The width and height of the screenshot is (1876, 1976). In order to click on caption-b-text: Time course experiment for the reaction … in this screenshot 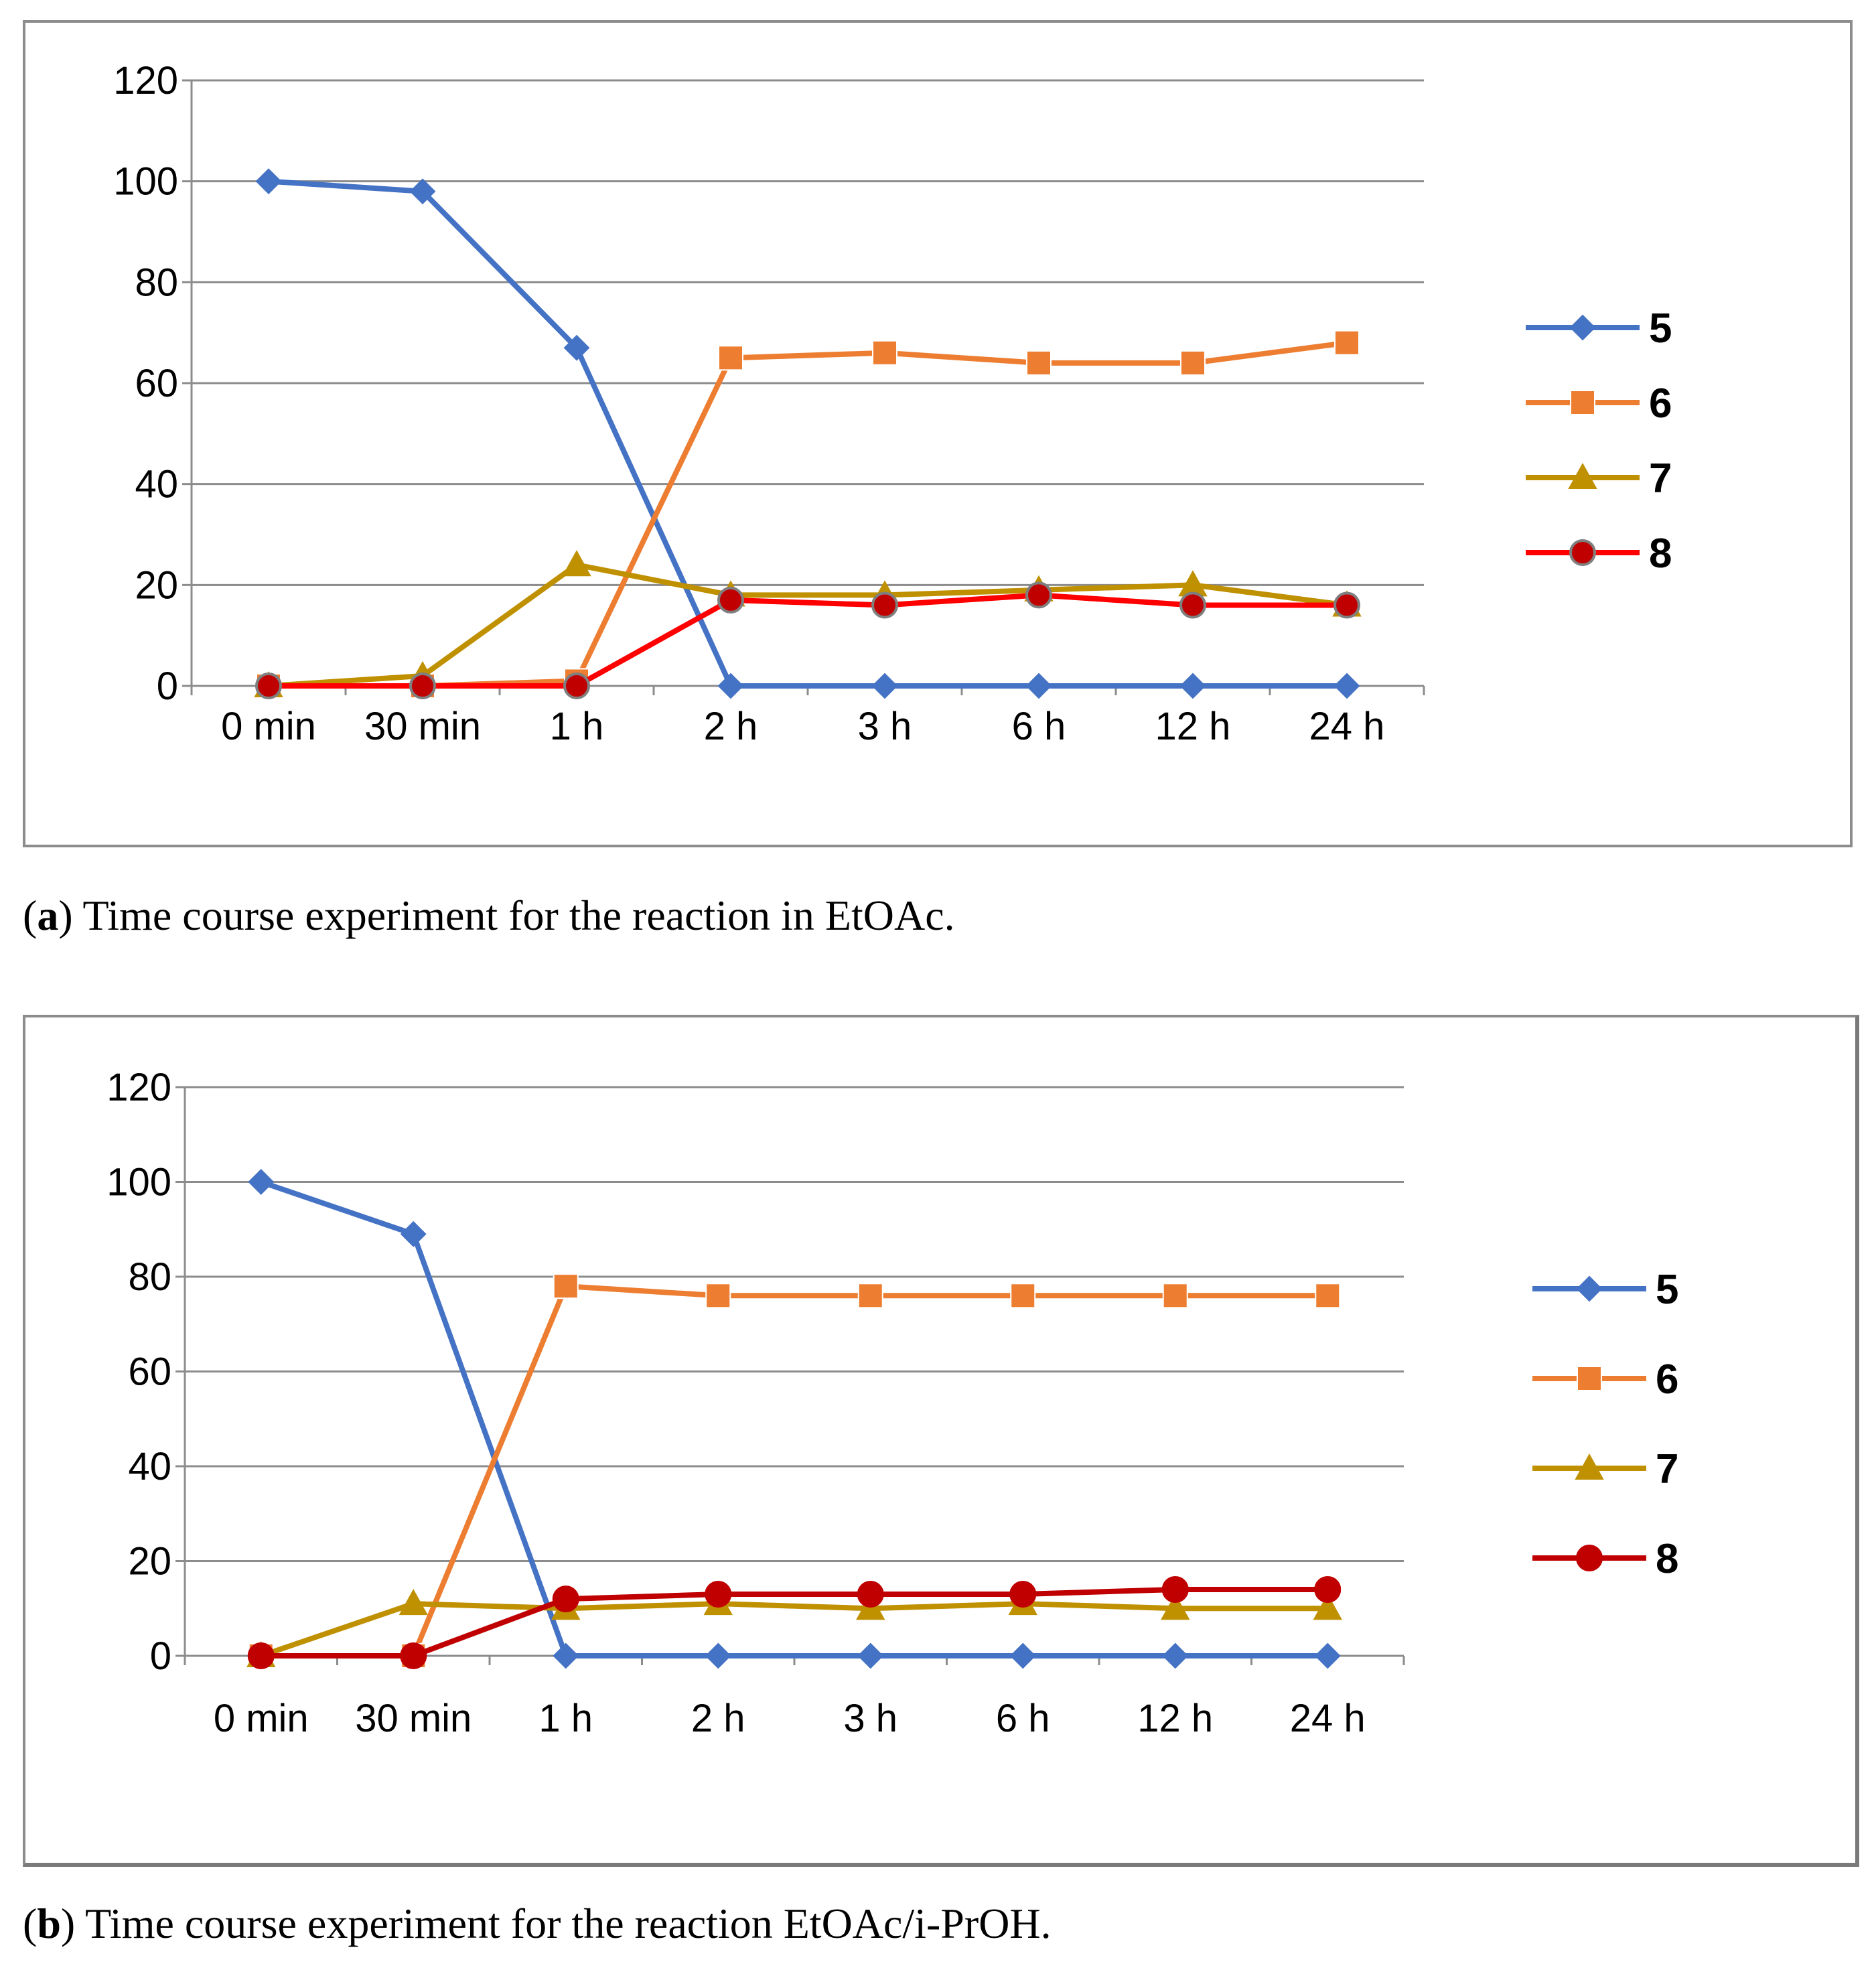, I will do `click(563, 1923)`.